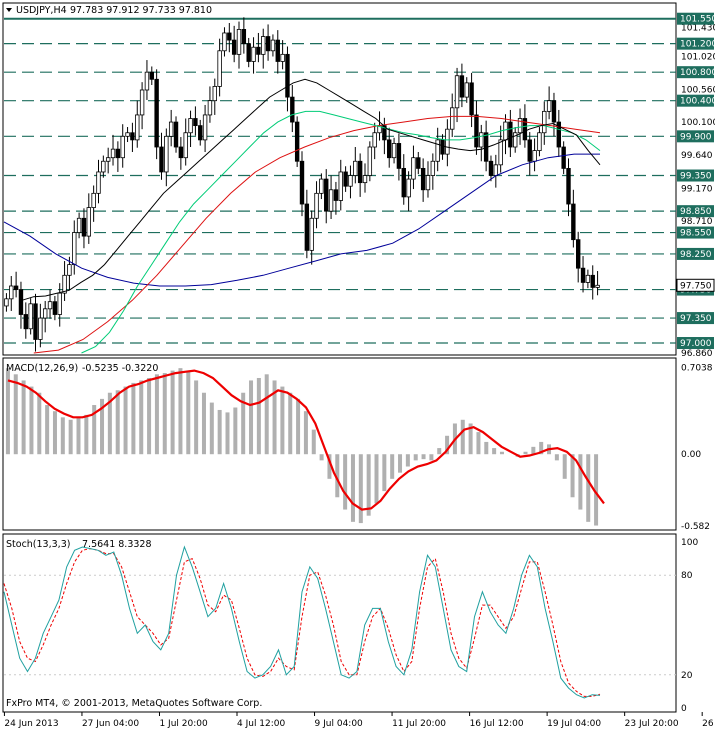 Image resolution: width=715 pixels, height=730 pixels. I want to click on level-price-label: 100.800, so click(697, 73).